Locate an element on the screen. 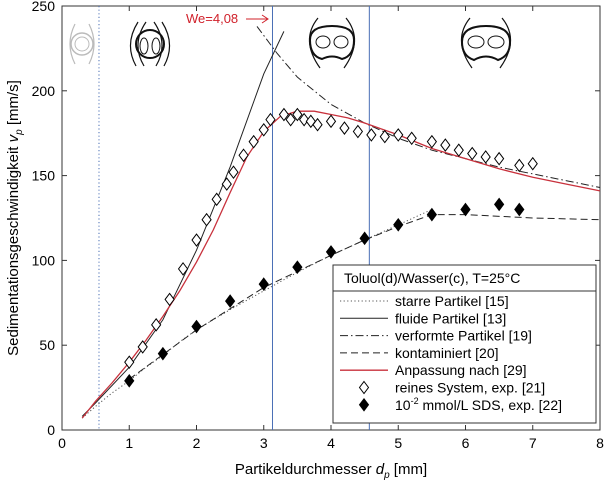 The height and width of the screenshot is (485, 606). legend-label-1: fluide Partikel [13] is located at coordinates (450, 318).